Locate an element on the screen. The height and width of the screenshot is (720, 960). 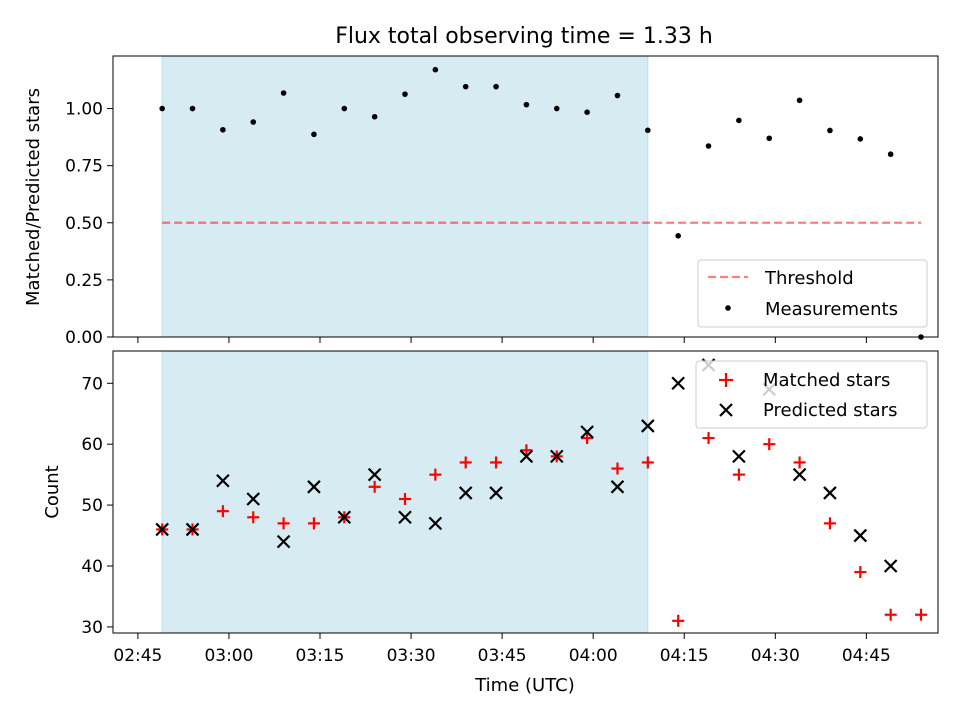
legend-predicted-label: Predicted stars is located at coordinates (830, 410).